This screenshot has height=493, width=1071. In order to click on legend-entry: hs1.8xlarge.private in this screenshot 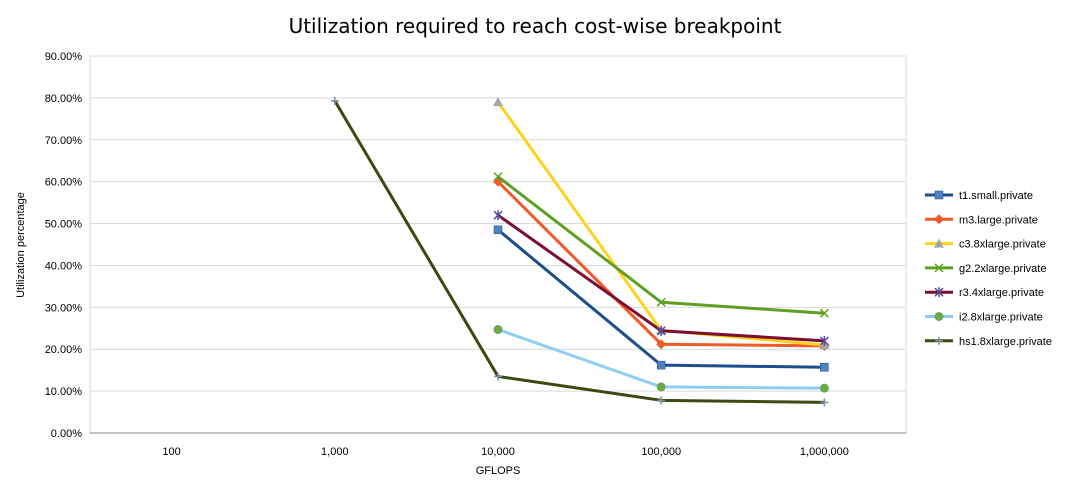, I will do `click(988, 342)`.